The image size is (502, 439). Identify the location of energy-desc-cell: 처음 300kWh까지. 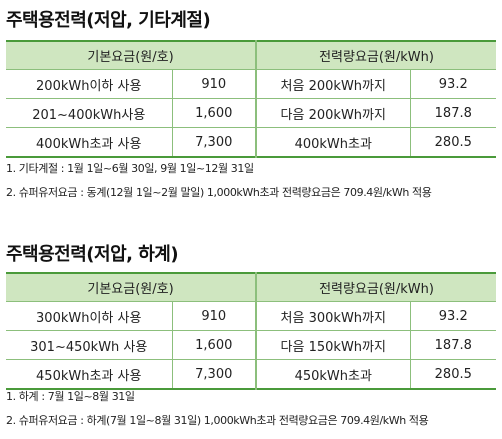
(333, 316).